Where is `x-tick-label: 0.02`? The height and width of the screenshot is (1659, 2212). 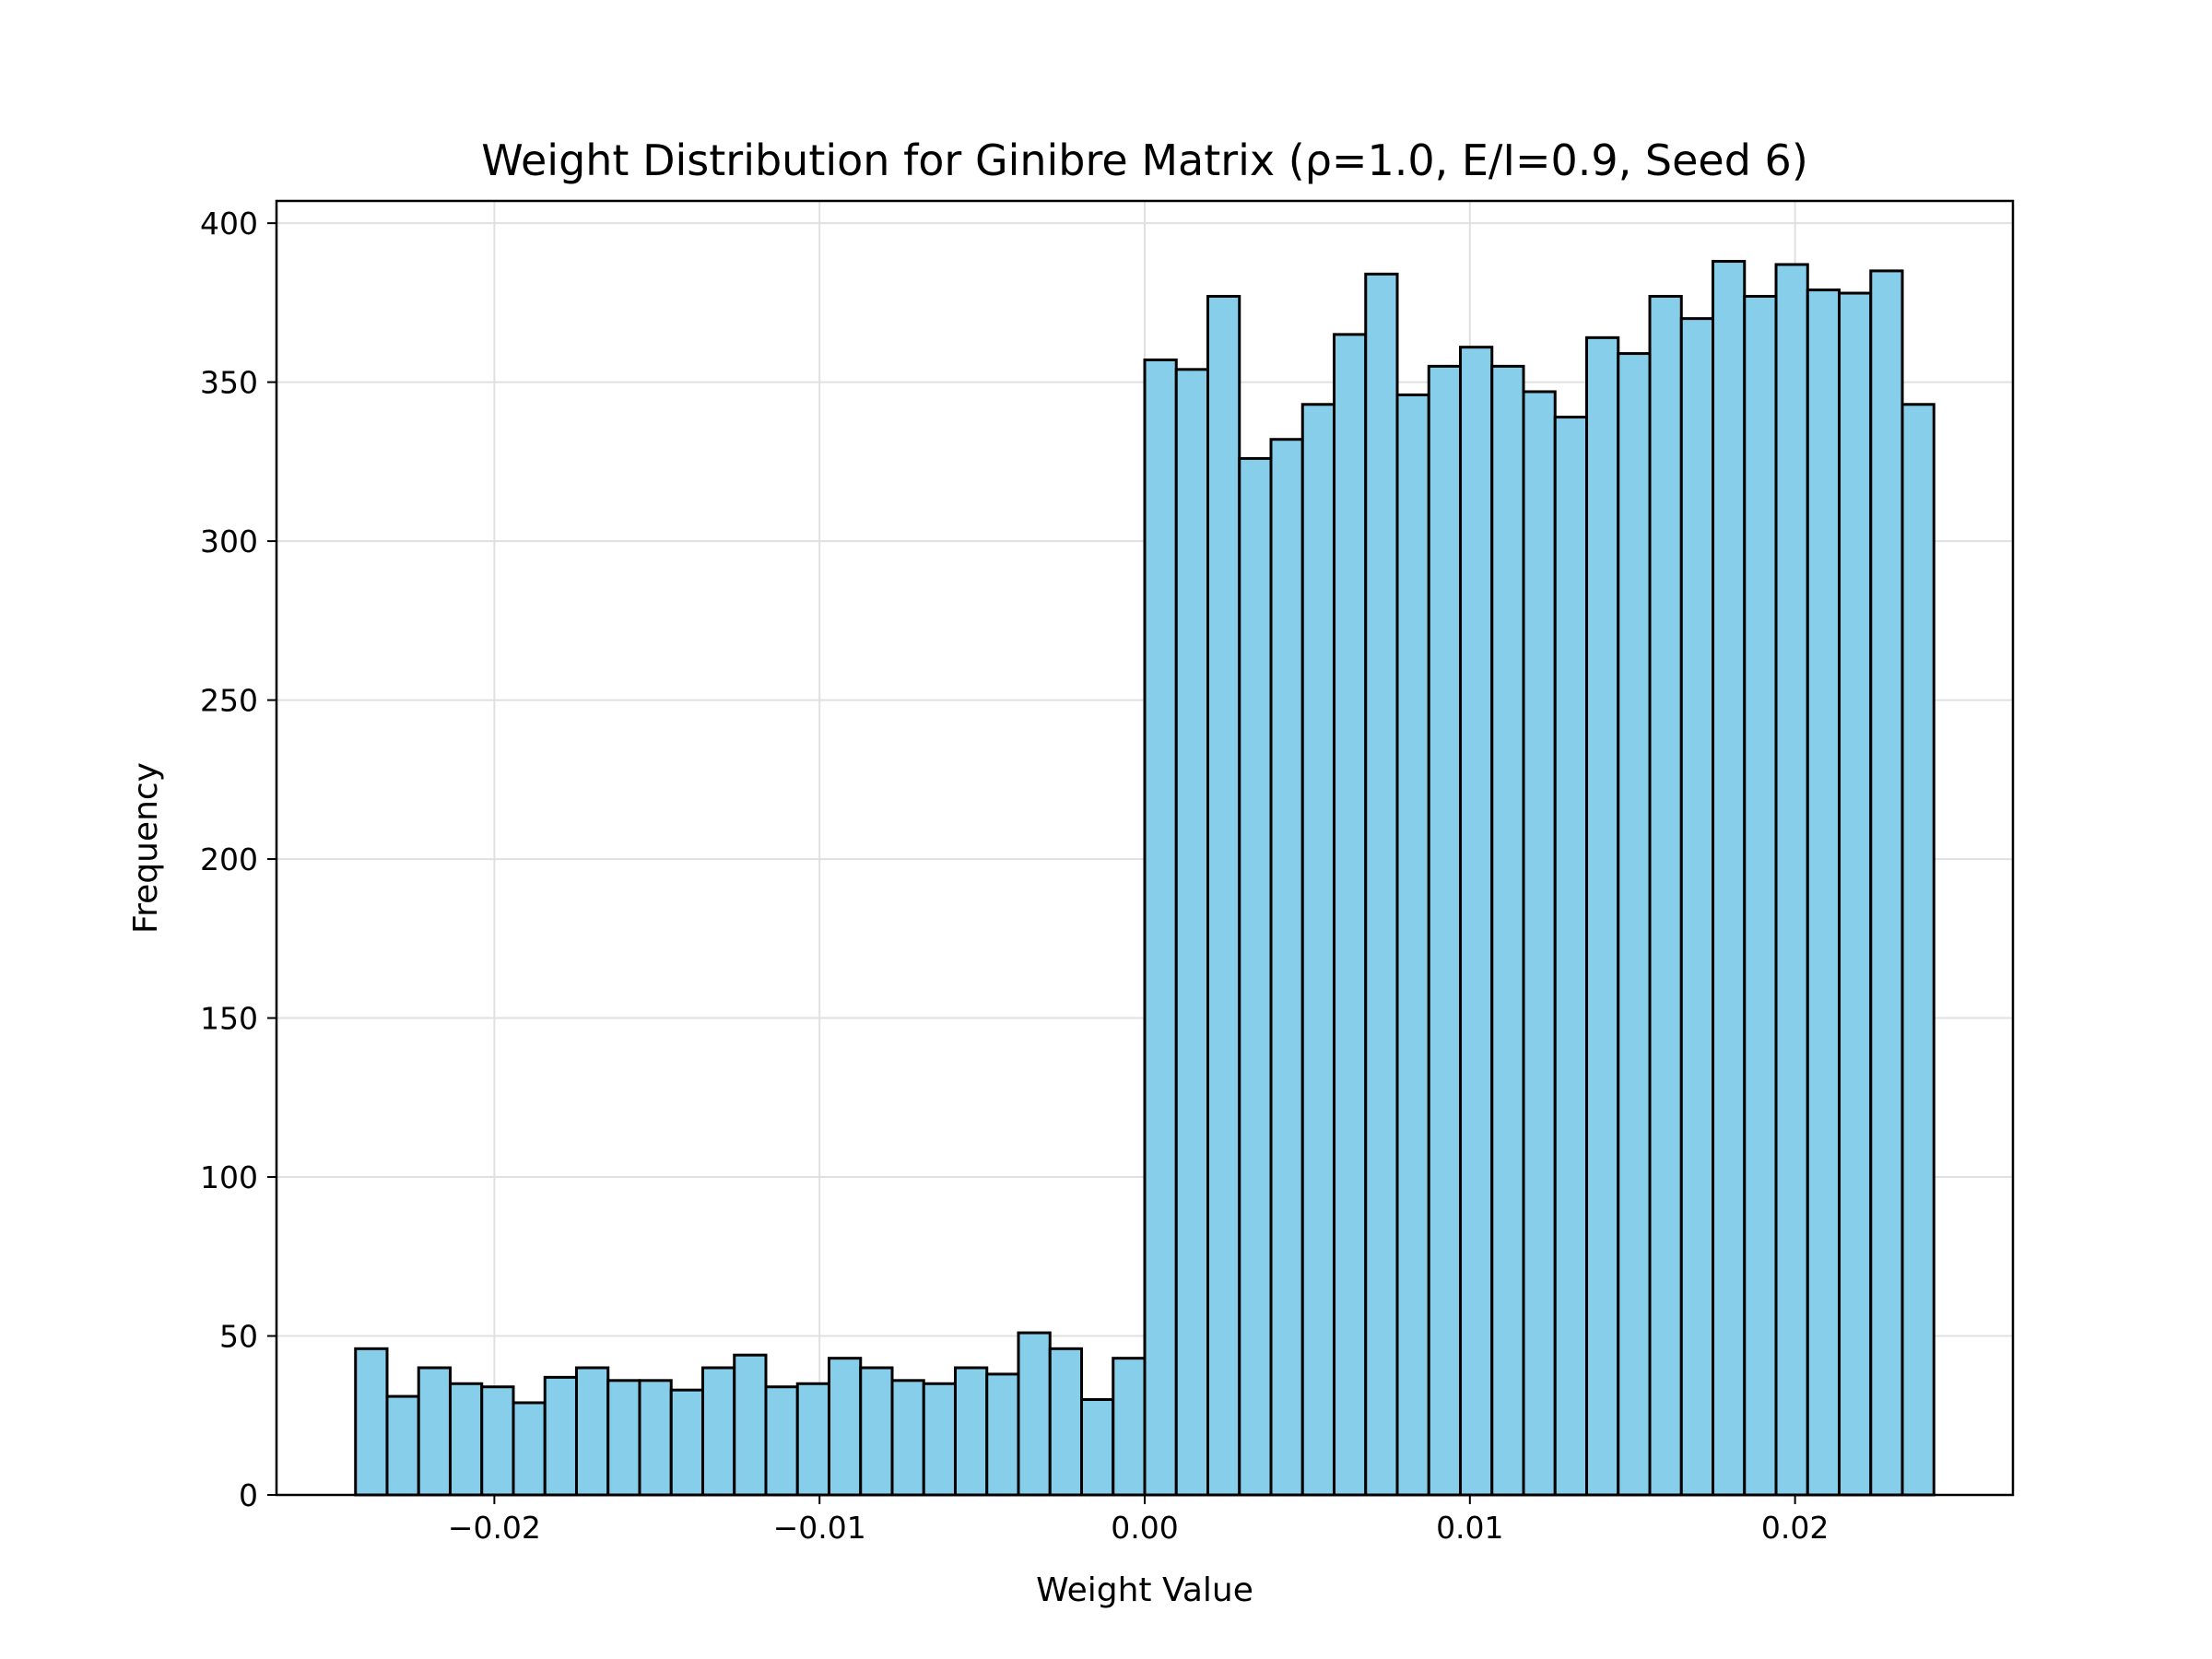 x-tick-label: 0.02 is located at coordinates (1795, 1528).